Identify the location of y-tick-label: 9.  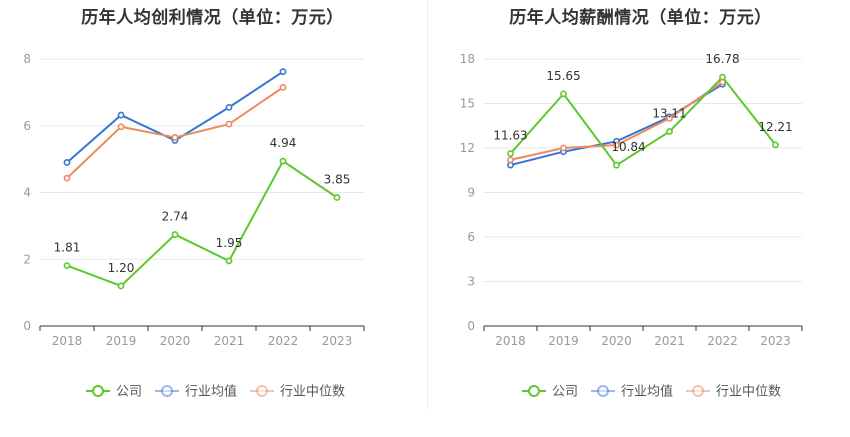
(471, 193).